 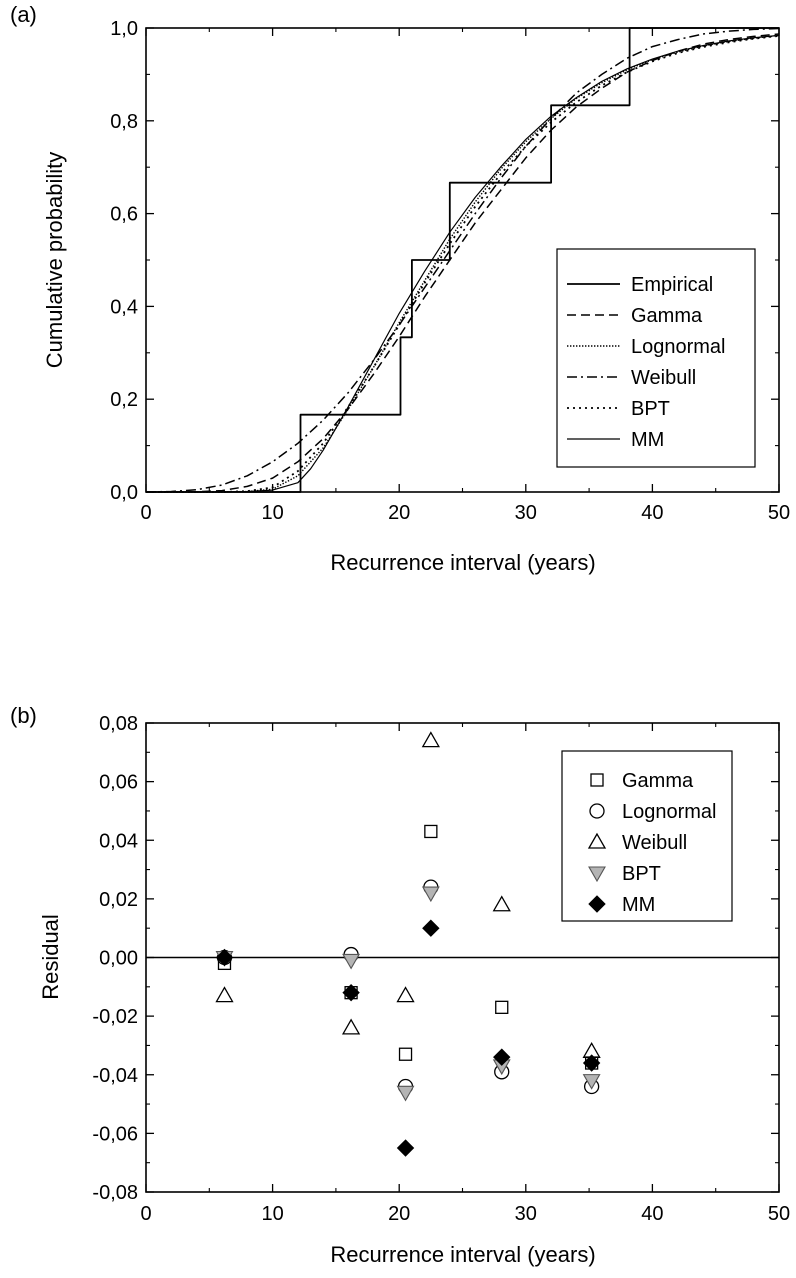 What do you see at coordinates (115, 1017) in the screenshot?
I see `y-tick-label-b-3: -0,02` at bounding box center [115, 1017].